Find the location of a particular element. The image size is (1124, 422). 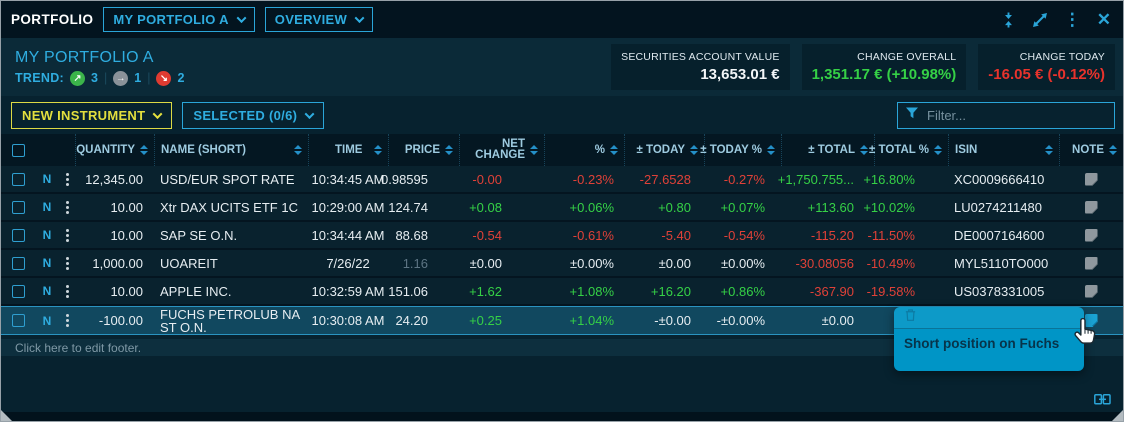

cell-today: +16.20 is located at coordinates (670, 291).